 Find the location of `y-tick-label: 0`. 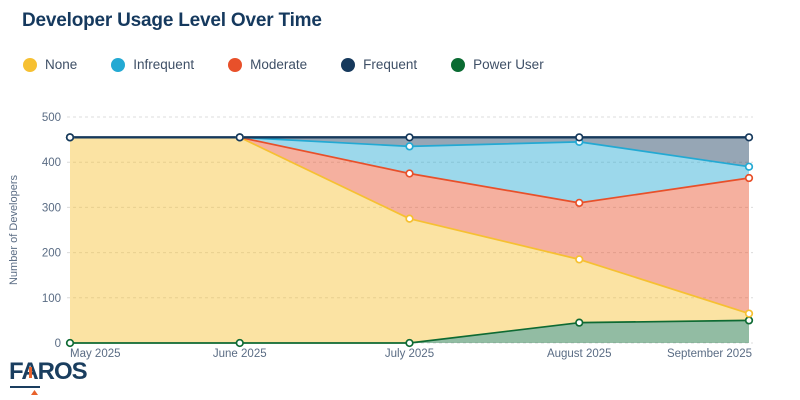

y-tick-label: 0 is located at coordinates (58, 344).